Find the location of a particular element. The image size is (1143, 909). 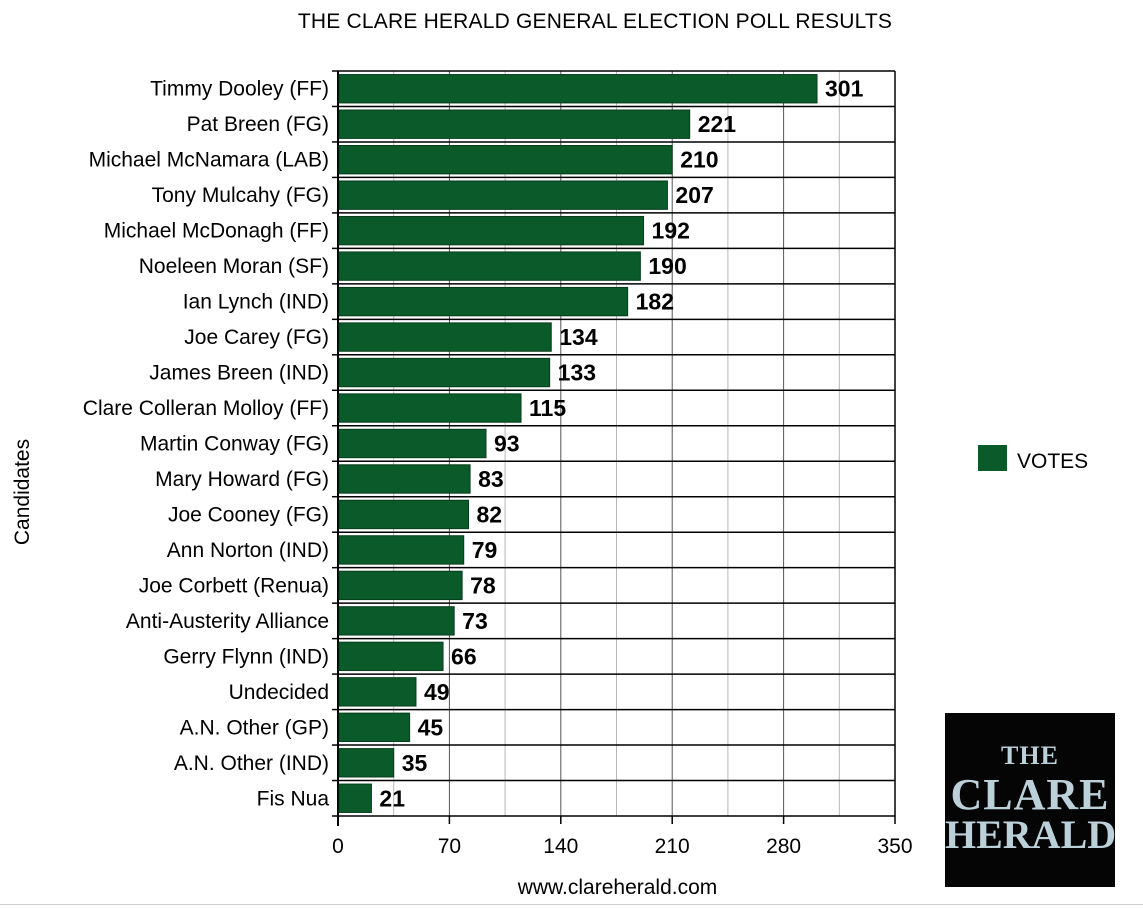

x-tick-label: 210 is located at coordinates (672, 846).